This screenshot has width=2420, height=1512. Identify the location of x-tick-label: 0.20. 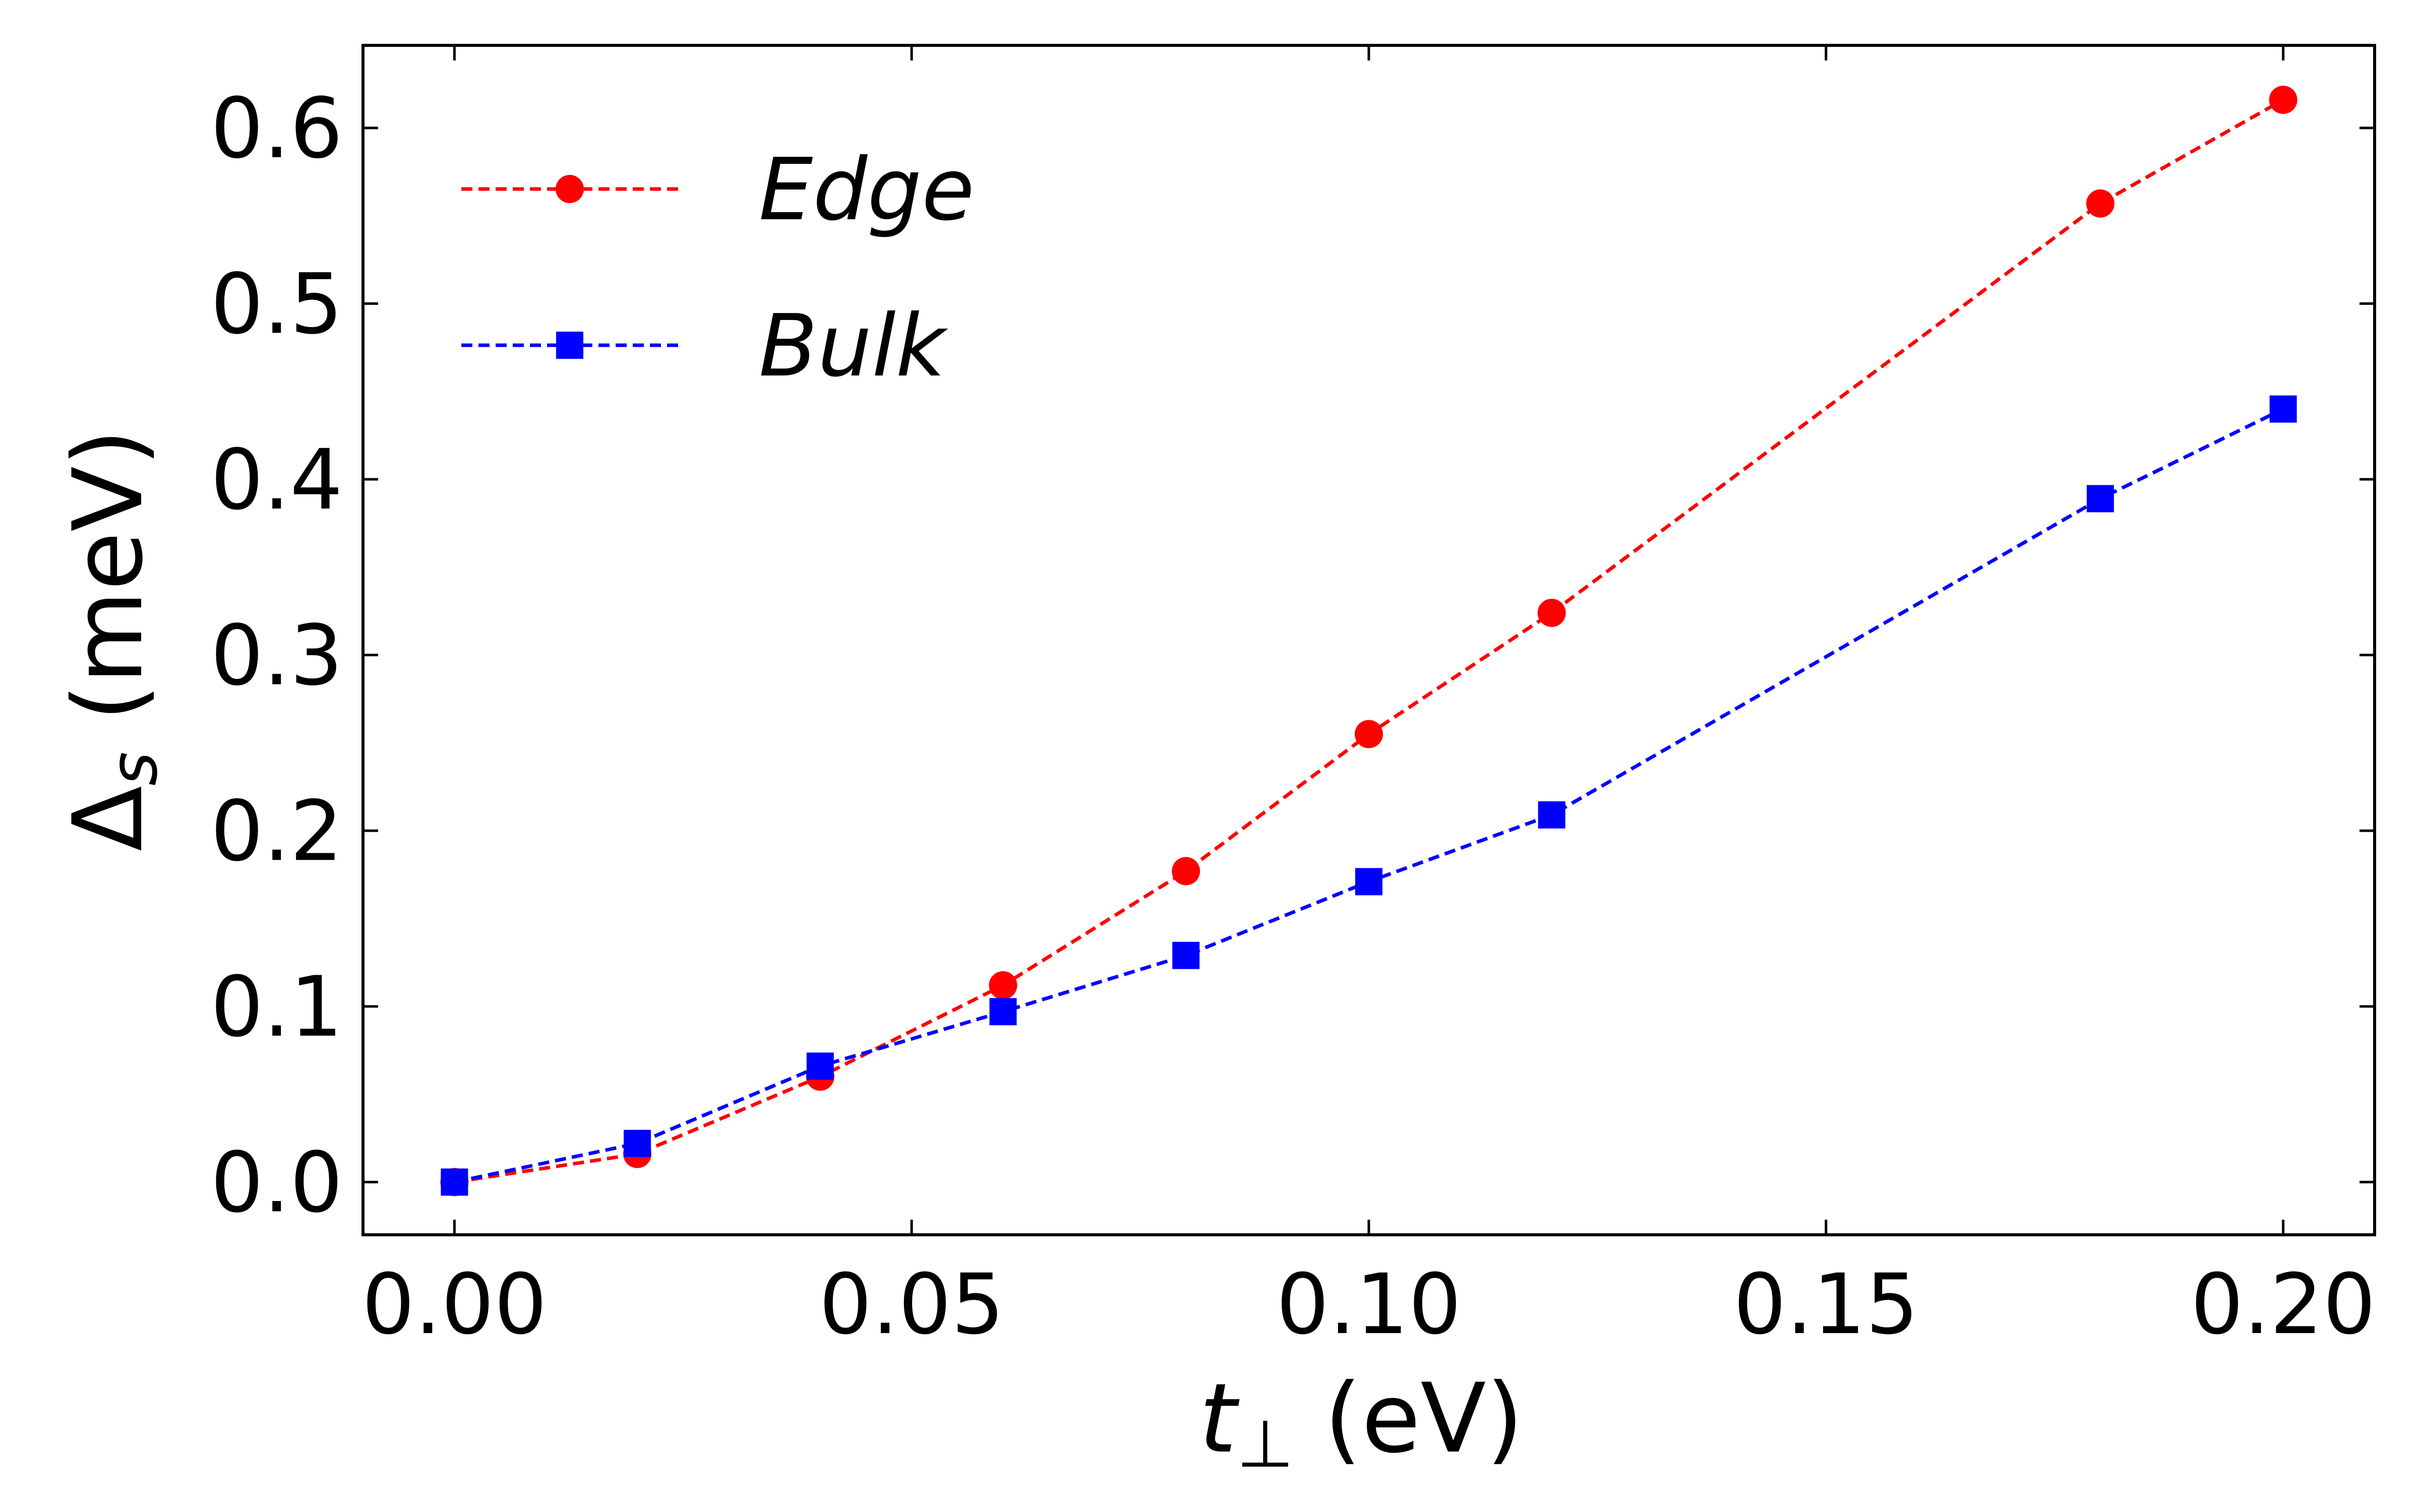
(2283, 1305).